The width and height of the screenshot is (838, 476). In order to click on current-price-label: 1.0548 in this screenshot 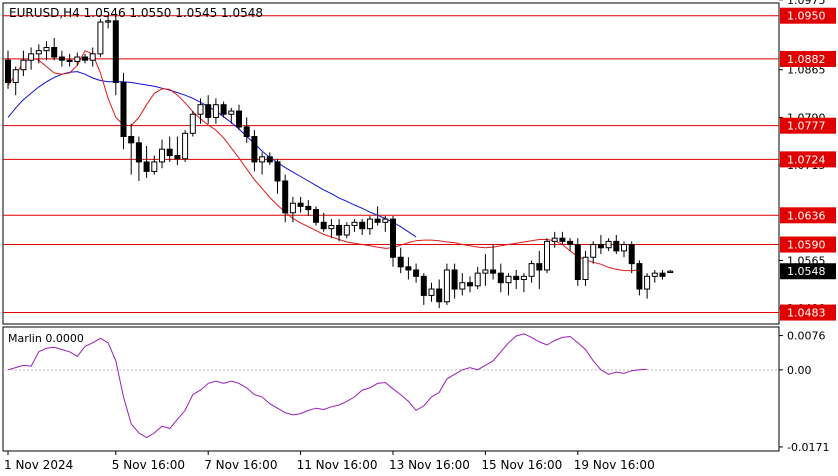, I will do `click(806, 271)`.